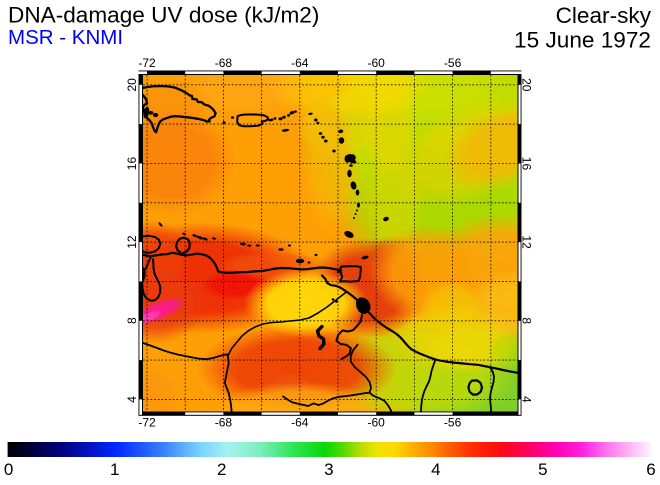  What do you see at coordinates (114, 469) in the screenshot?
I see `svg-text: 1` at bounding box center [114, 469].